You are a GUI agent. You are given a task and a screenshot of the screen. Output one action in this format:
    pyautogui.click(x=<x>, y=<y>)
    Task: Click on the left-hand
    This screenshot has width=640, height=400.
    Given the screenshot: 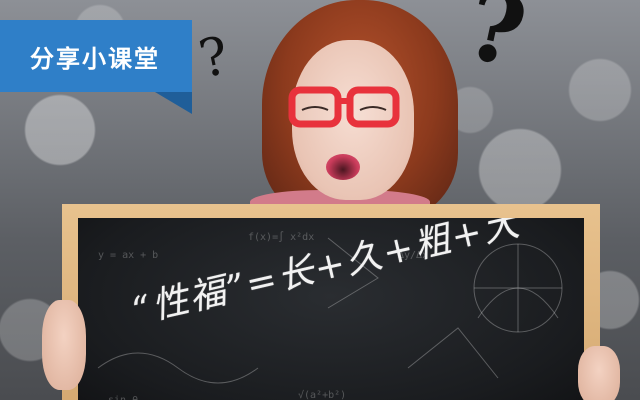 What is the action you would take?
    pyautogui.click(x=64, y=345)
    